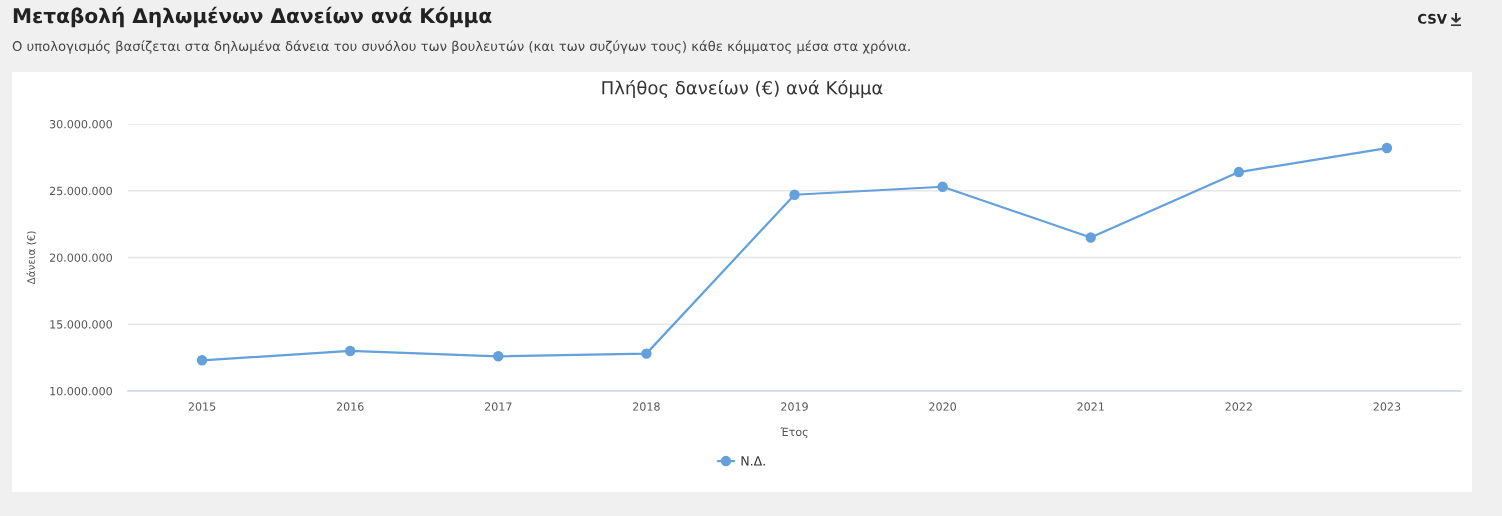 Image resolution: width=1502 pixels, height=516 pixels. What do you see at coordinates (646, 406) in the screenshot?
I see `x-tick-label: 2018` at bounding box center [646, 406].